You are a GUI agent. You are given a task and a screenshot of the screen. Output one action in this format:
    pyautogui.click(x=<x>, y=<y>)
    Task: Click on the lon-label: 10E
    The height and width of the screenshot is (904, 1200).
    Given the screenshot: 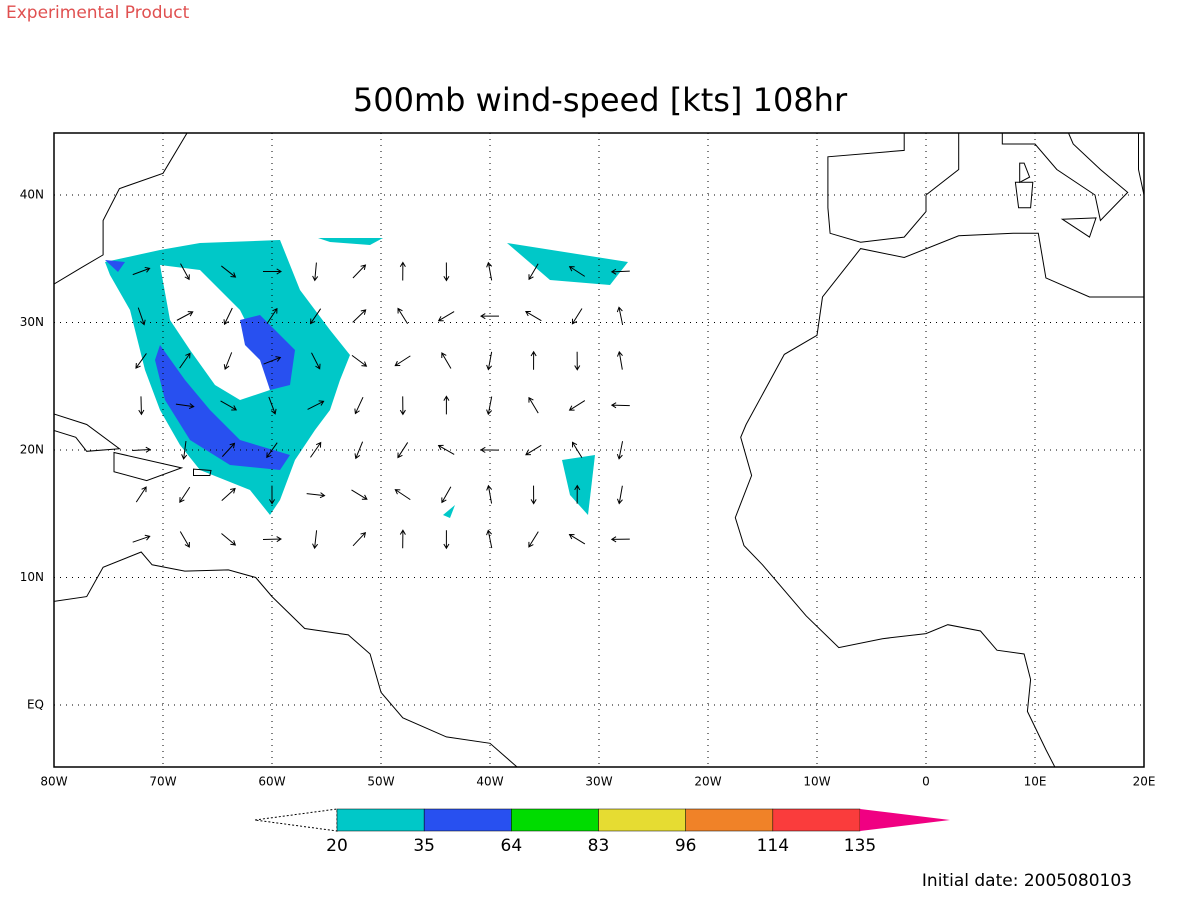 What is the action you would take?
    pyautogui.click(x=1035, y=782)
    